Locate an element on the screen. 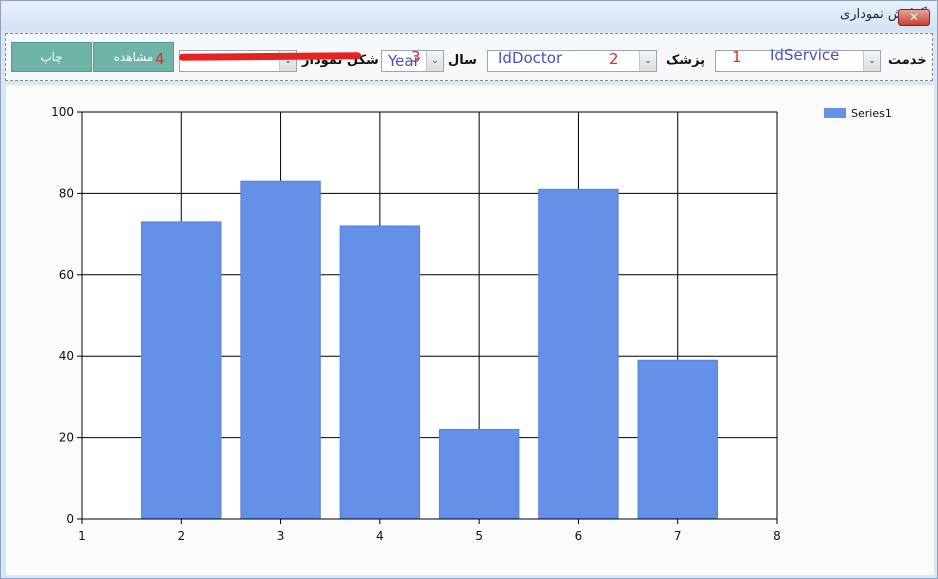  legend-label: Series1 is located at coordinates (871, 113).